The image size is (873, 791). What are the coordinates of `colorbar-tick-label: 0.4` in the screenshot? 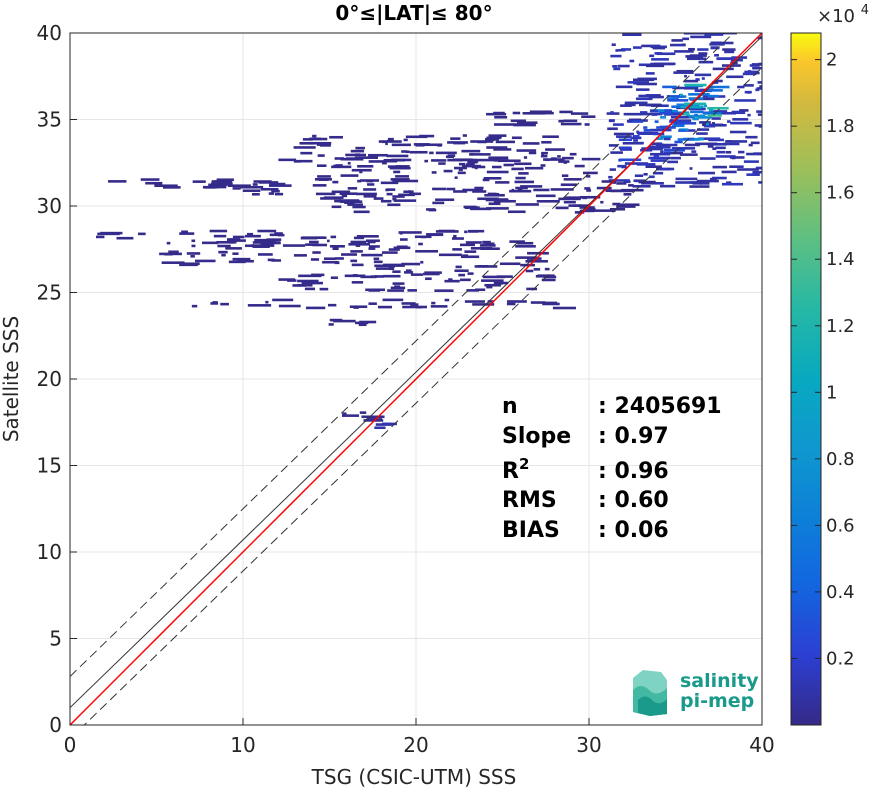 It's located at (840, 592).